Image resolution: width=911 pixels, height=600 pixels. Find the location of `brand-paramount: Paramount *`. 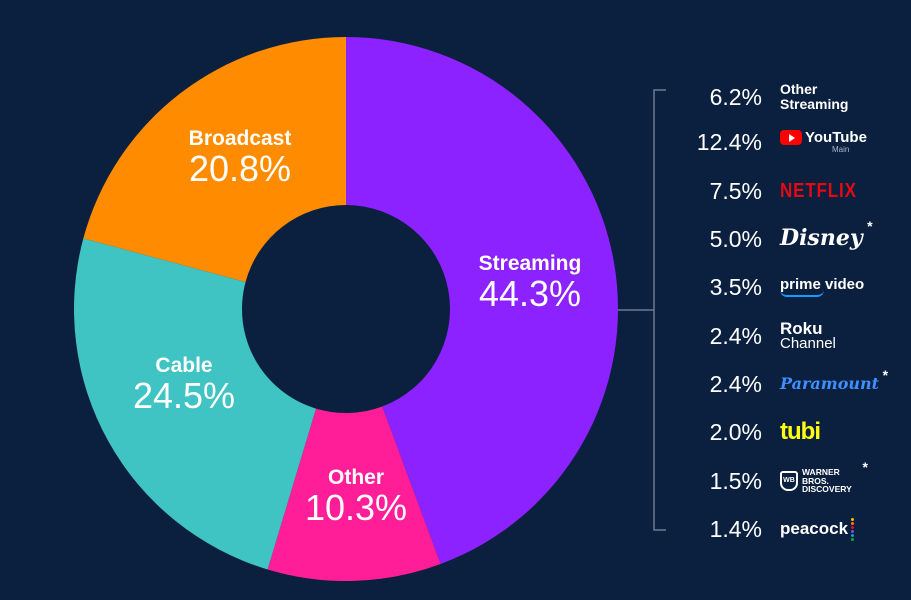

brand-paramount: Paramount * is located at coordinates (834, 380).